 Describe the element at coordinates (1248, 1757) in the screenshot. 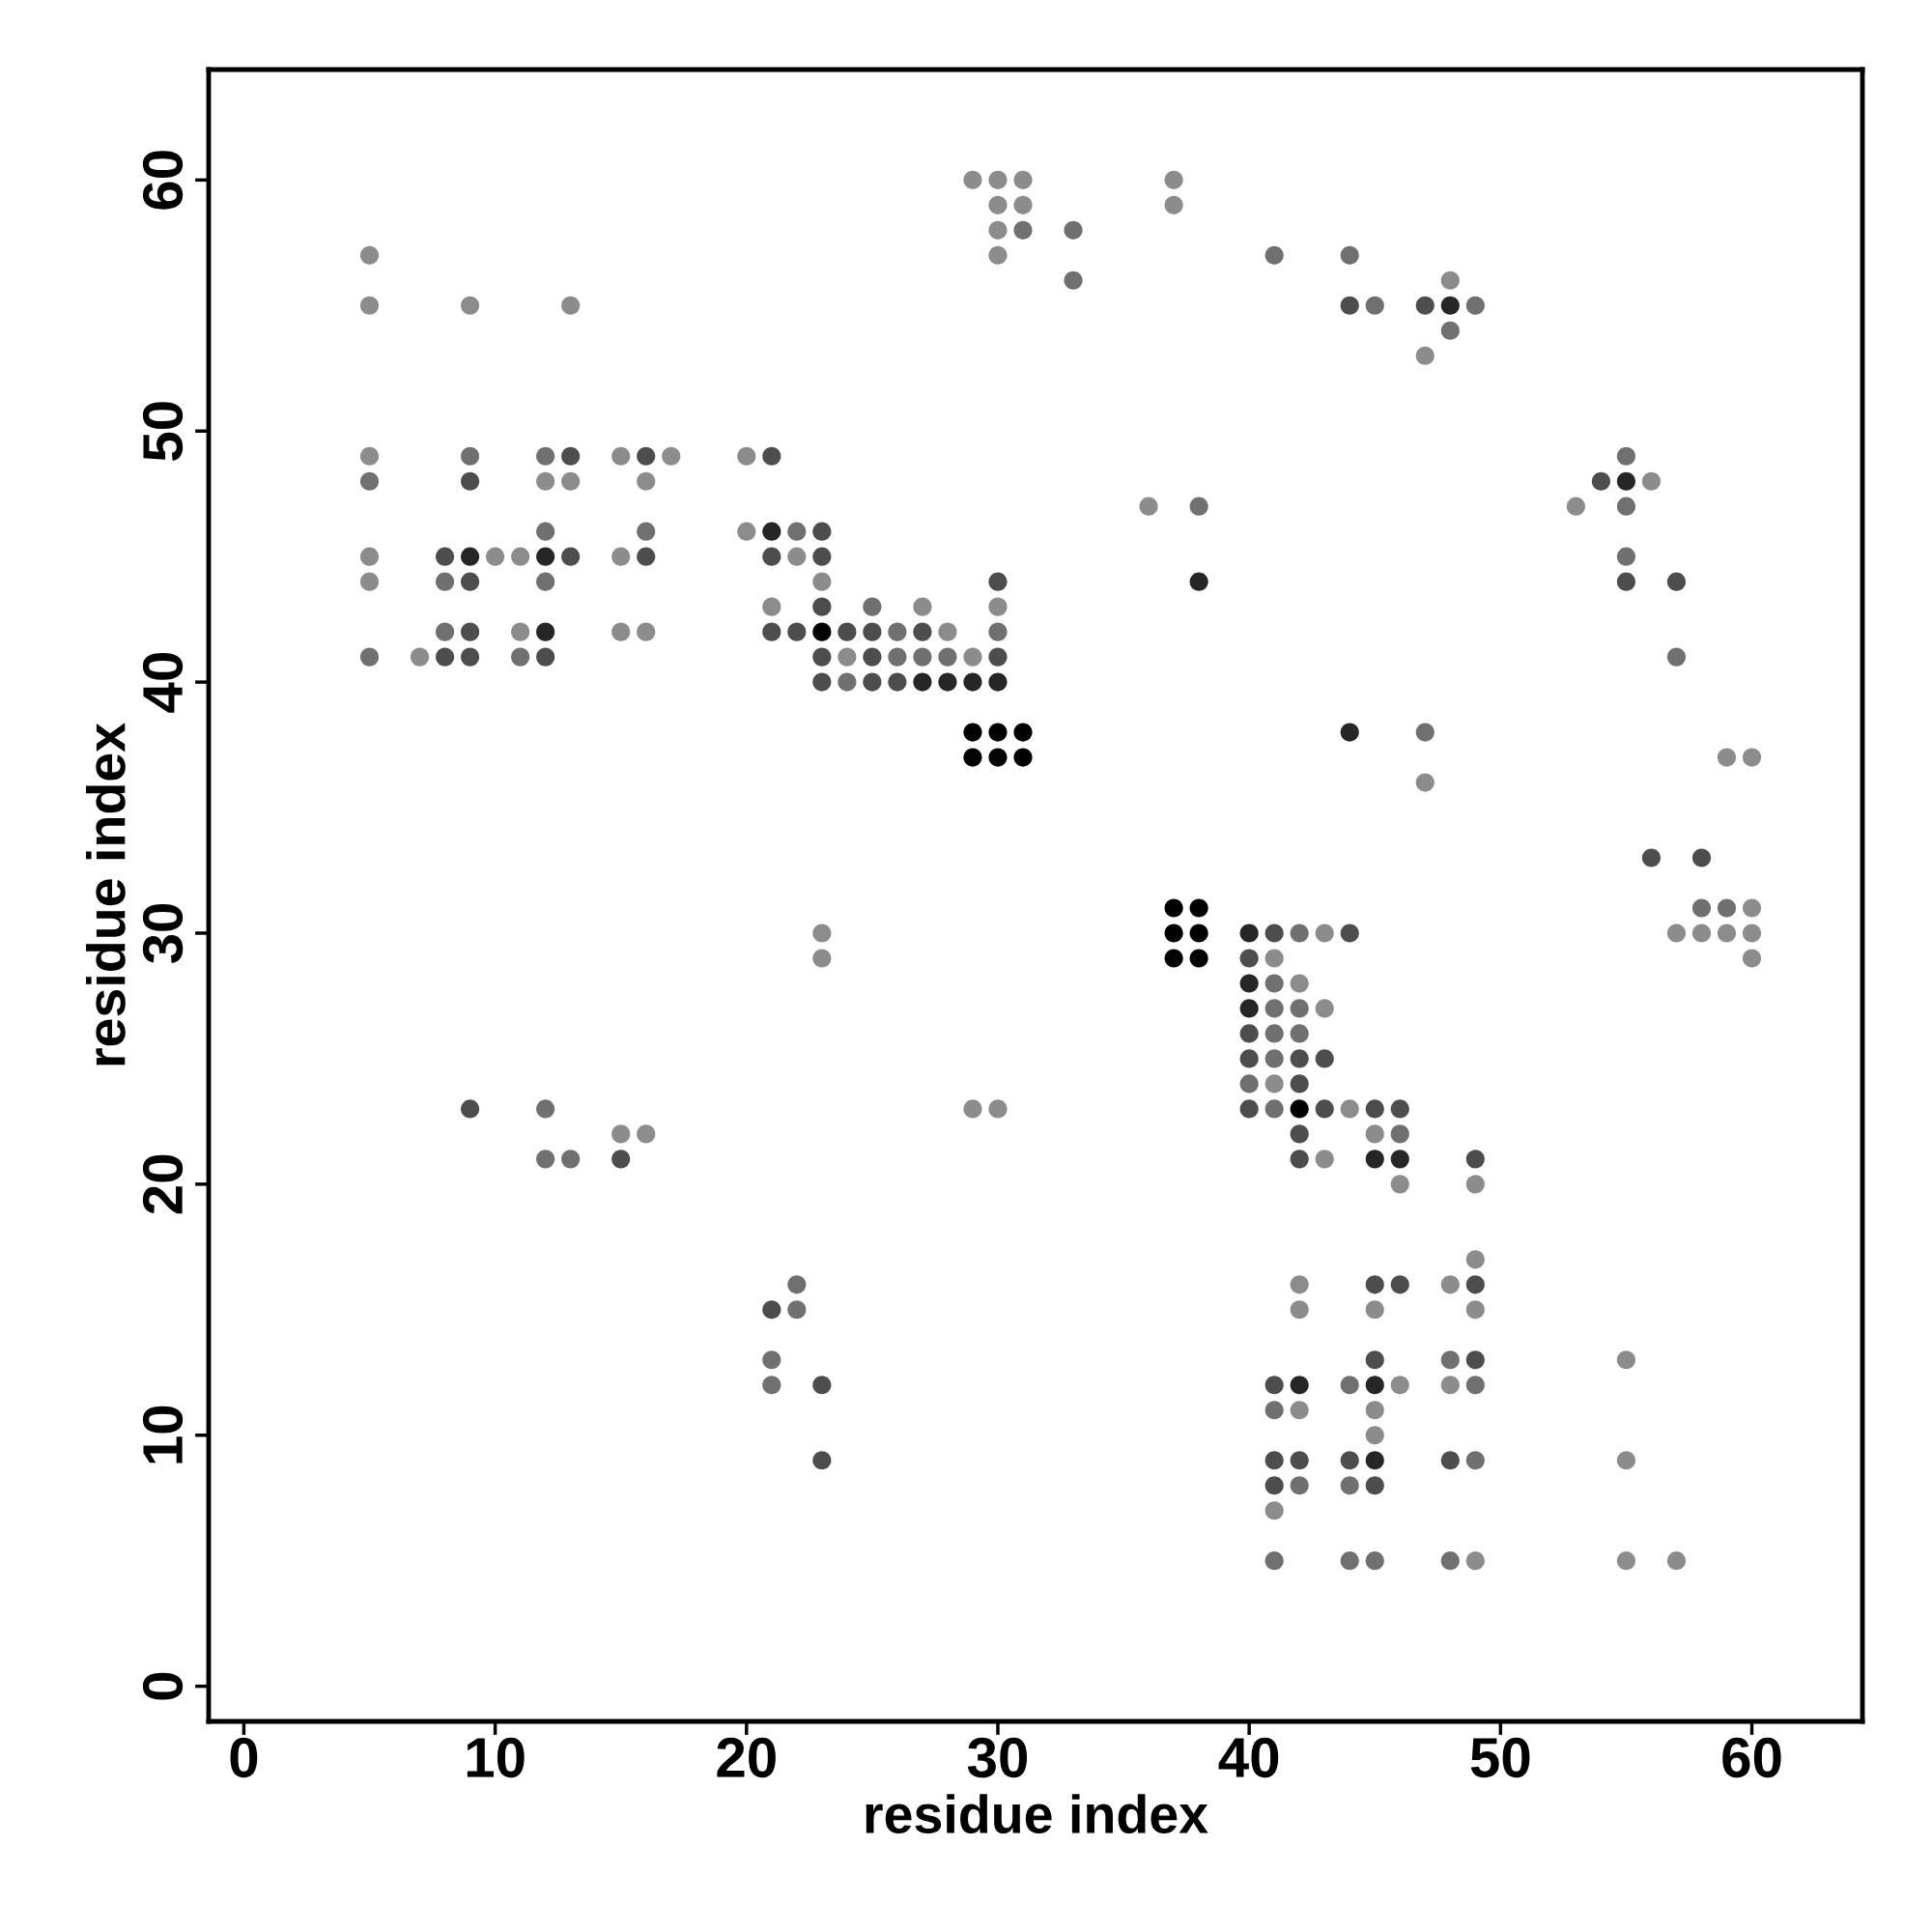

I see `x-tick-label: 40` at that location.